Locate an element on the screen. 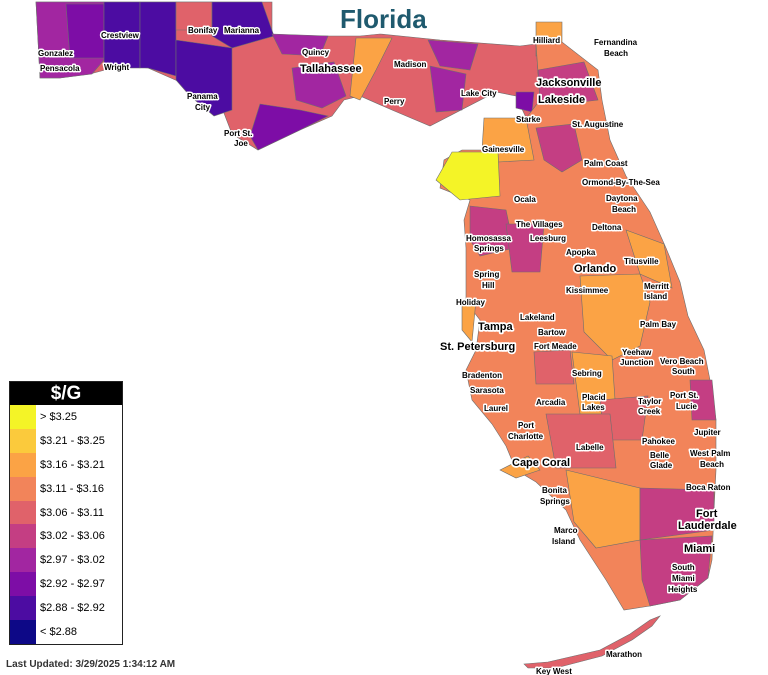 The width and height of the screenshot is (768, 675). city-label: Ocala is located at coordinates (525, 199).